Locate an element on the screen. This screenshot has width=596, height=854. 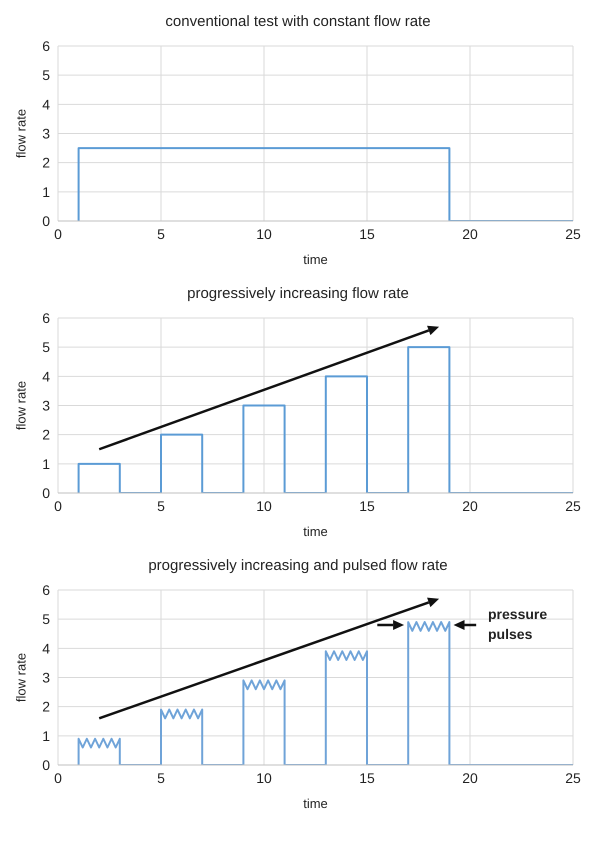
chart-title: progressively increasing flow rate is located at coordinates (298, 294).